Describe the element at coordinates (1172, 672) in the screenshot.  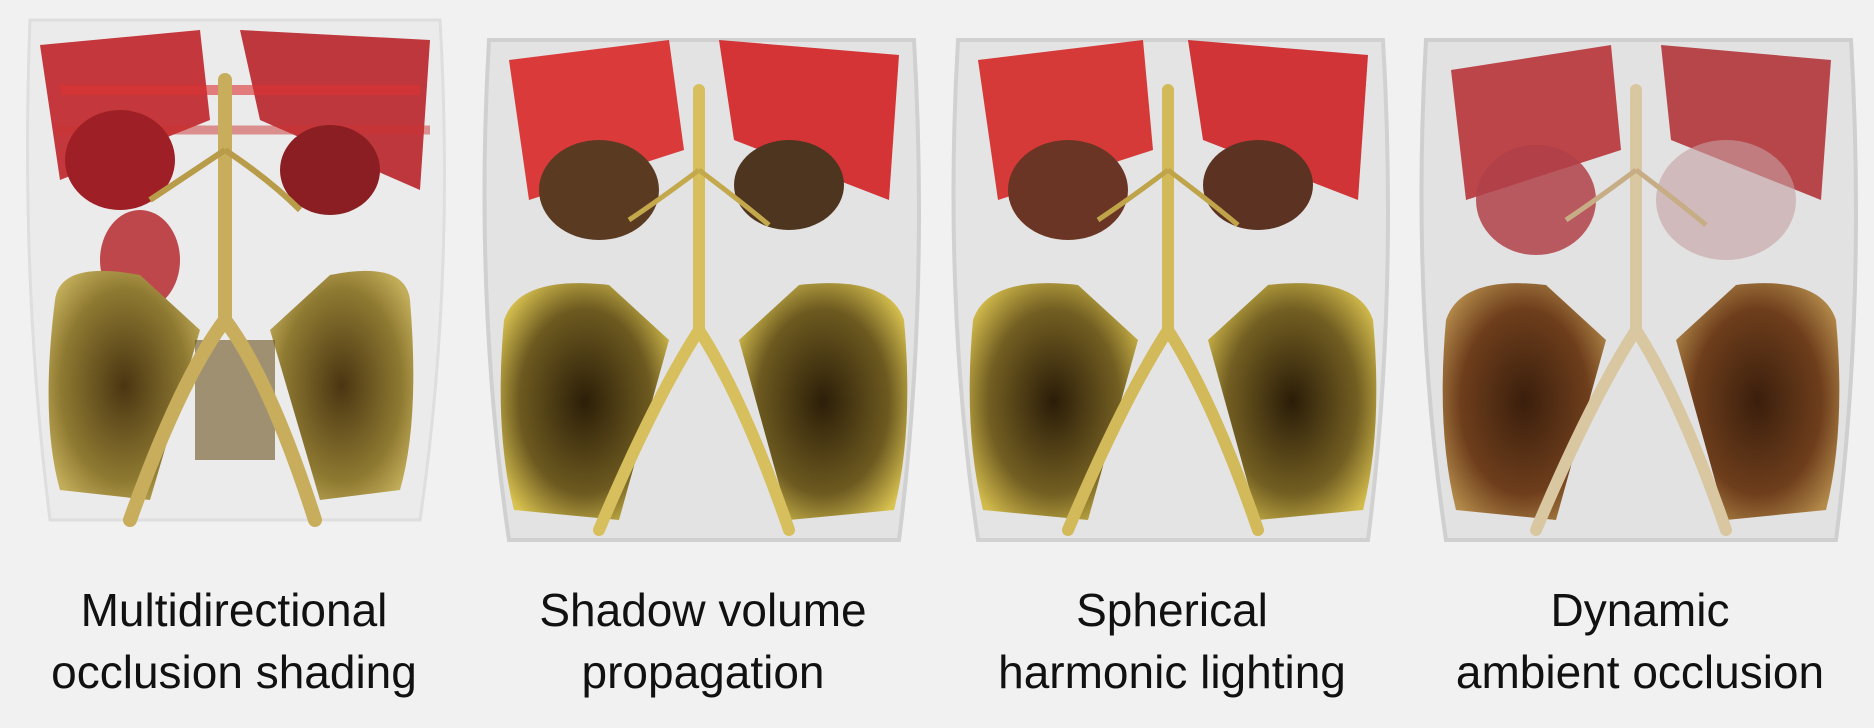
I see `caption-line-2: harmonic lighting` at that location.